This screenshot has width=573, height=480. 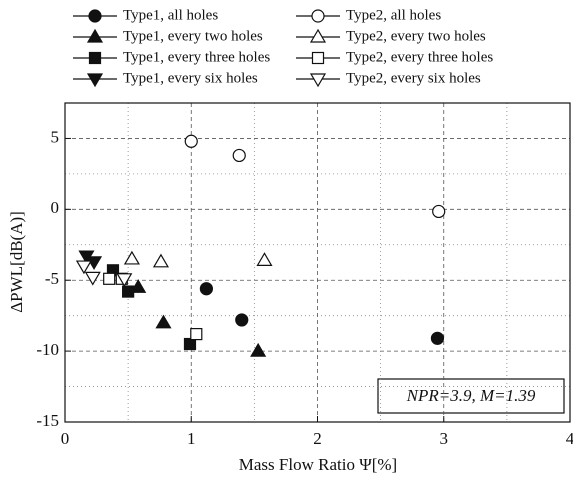 What do you see at coordinates (191, 438) in the screenshot?
I see `x-tick-label: 1` at bounding box center [191, 438].